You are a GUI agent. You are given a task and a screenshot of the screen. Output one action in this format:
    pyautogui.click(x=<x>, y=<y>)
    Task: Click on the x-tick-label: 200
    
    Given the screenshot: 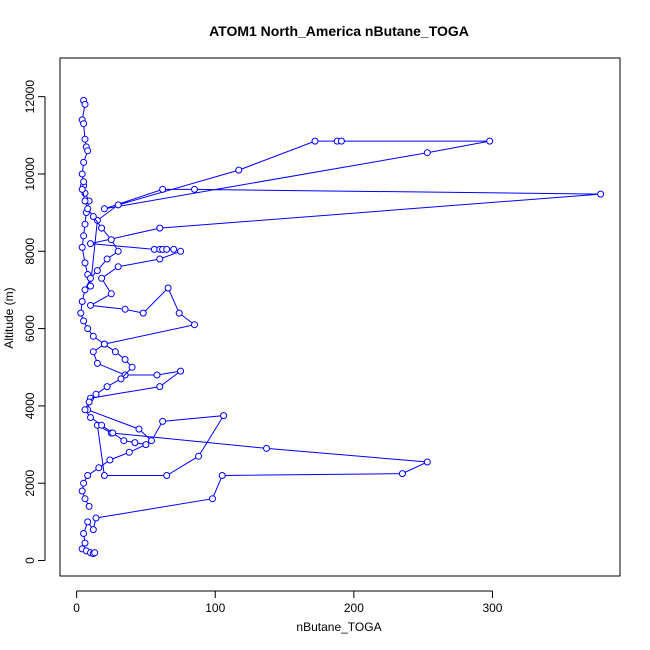 What is the action you would take?
    pyautogui.click(x=354, y=608)
    